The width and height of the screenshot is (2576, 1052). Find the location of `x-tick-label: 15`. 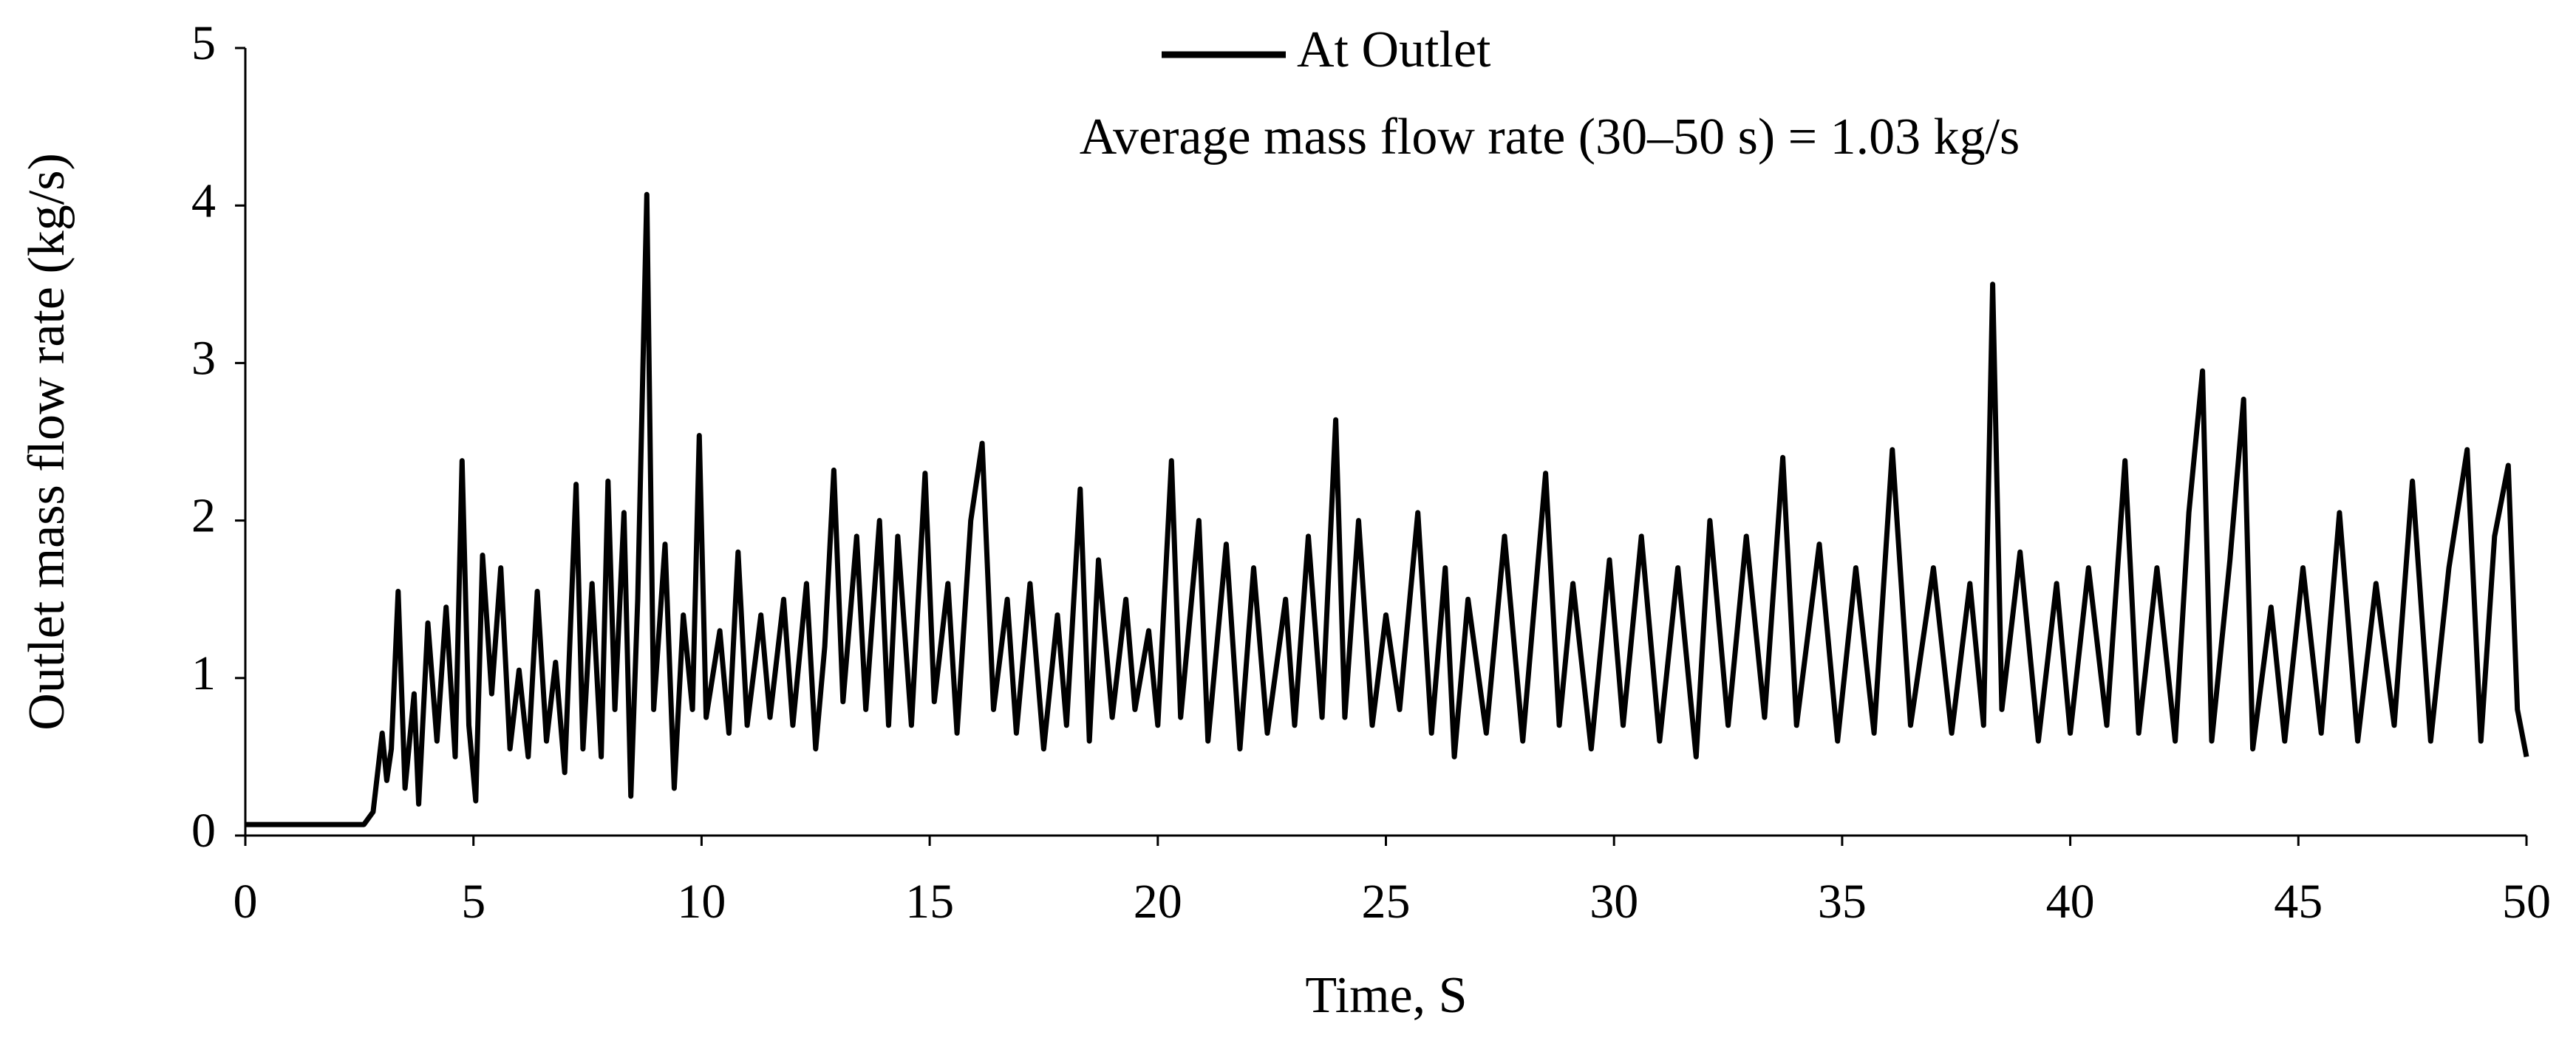

x-tick-label: 15 is located at coordinates (929, 902).